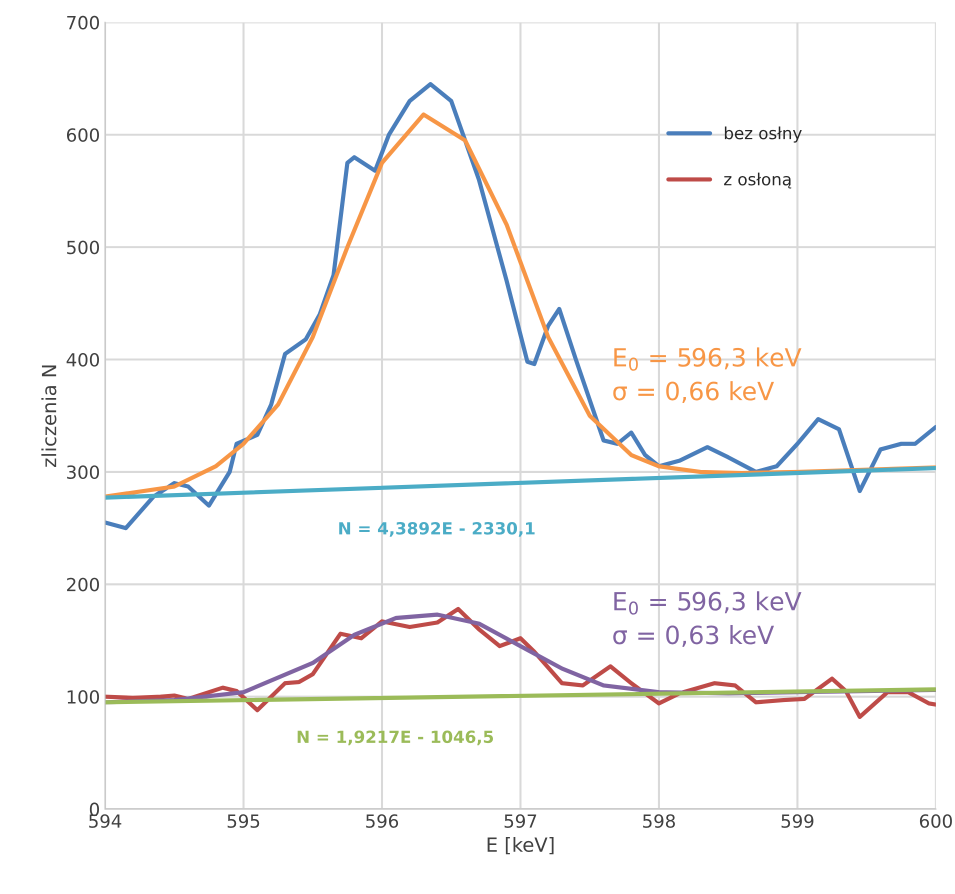 This screenshot has height=894, width=955. What do you see at coordinates (707, 375) in the screenshot?
I see `annotation: E$_{0}$ = 596,3 keV σ = 0,66 keV` at bounding box center [707, 375].